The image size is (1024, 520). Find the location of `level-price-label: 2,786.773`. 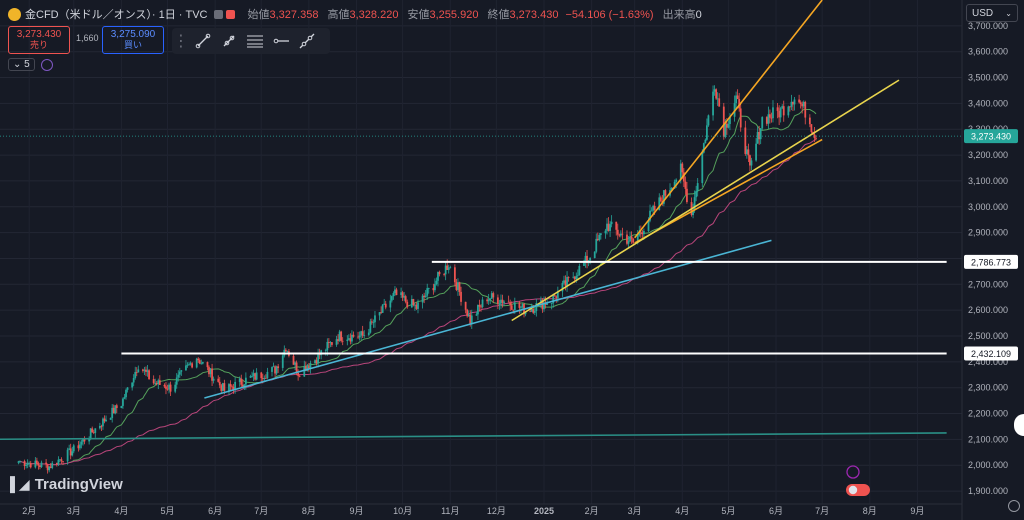

level-price-label: 2,786.773 is located at coordinates (991, 262).